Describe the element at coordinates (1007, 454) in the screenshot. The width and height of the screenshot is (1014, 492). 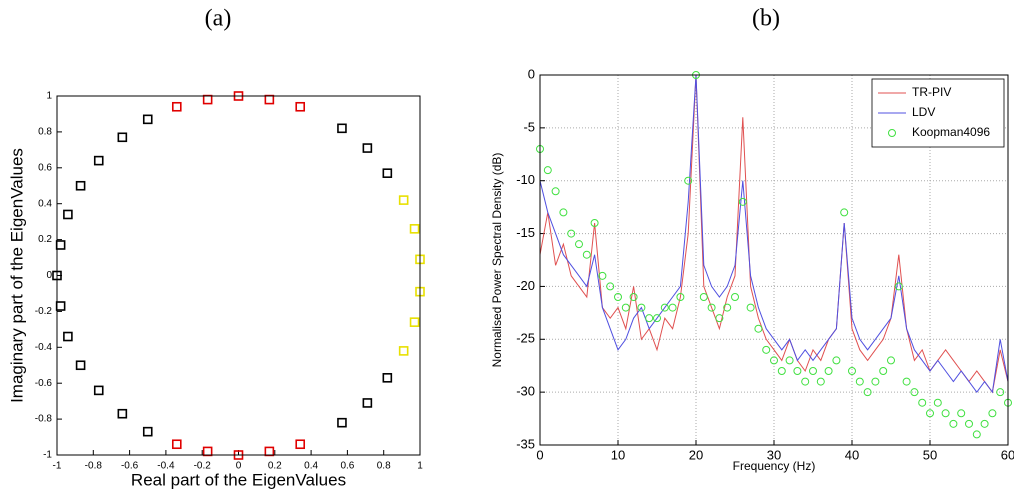
I see `x-tick-label: 60` at that location.